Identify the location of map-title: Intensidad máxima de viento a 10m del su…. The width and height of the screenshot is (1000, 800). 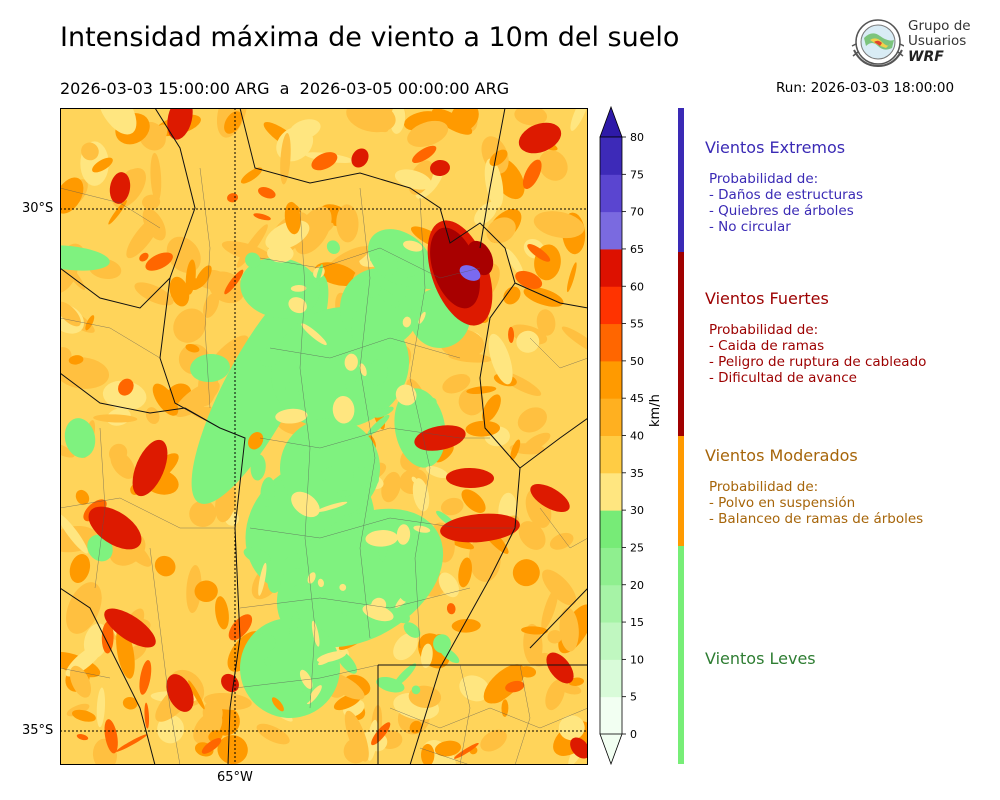
(370, 37).